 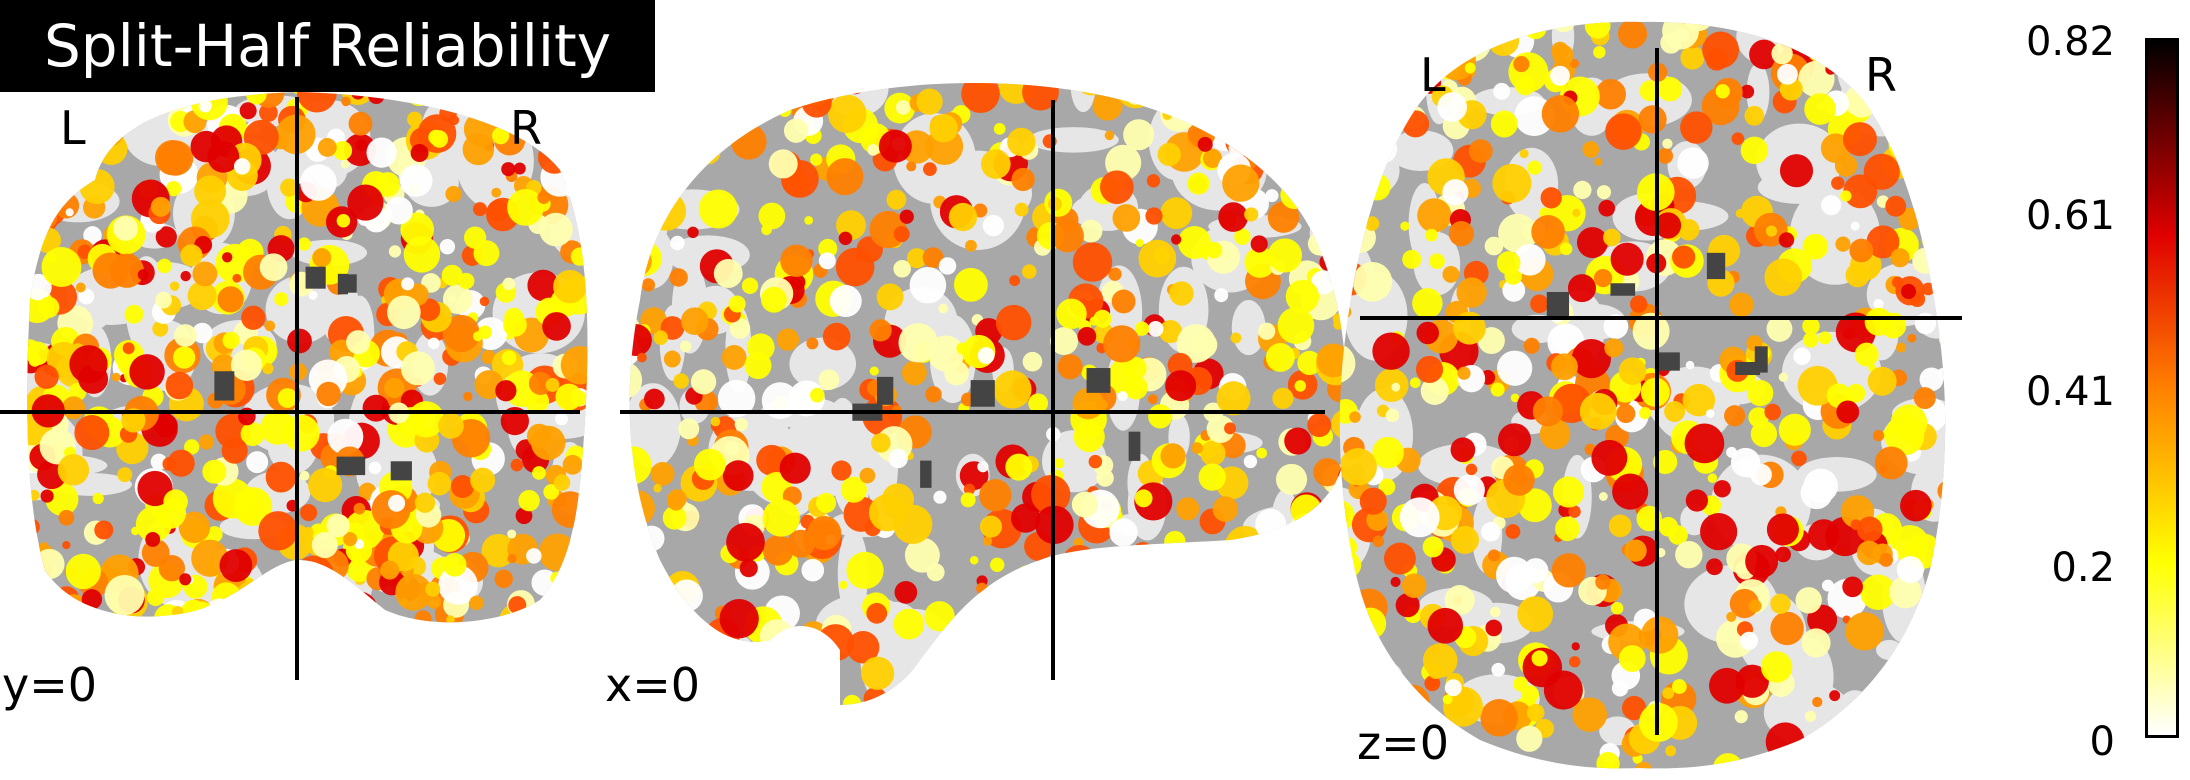 What do you see at coordinates (2070, 216) in the screenshot?
I see `colorbar-tick-label: 0.61` at bounding box center [2070, 216].